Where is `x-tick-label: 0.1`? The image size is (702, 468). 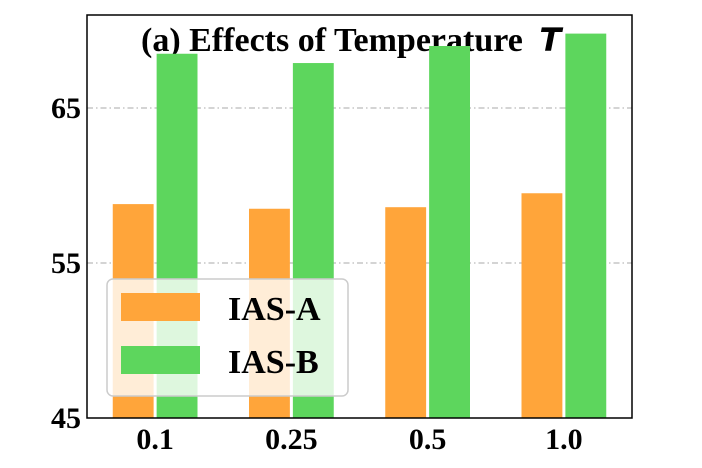 x-tick-label: 0.1 is located at coordinates (155, 439).